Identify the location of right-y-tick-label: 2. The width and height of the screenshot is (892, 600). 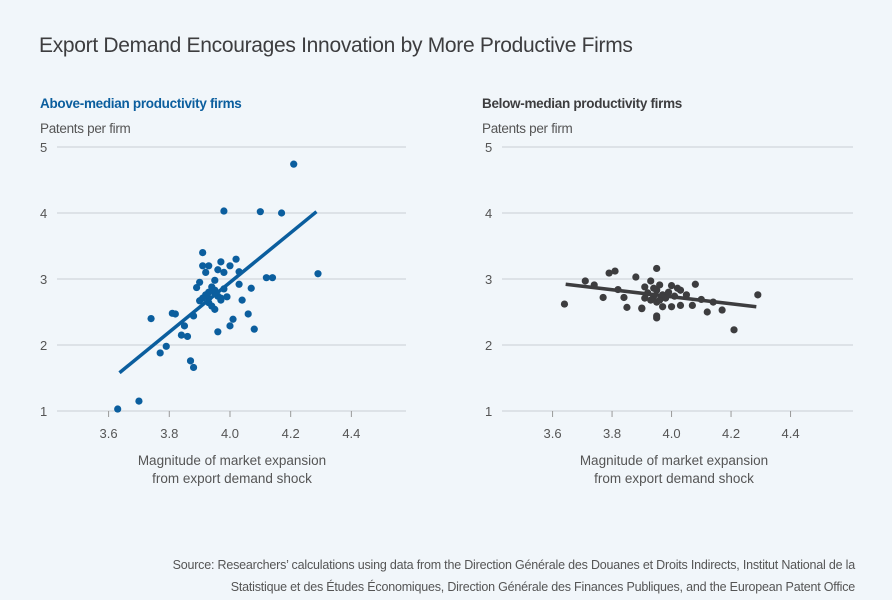
(488, 345).